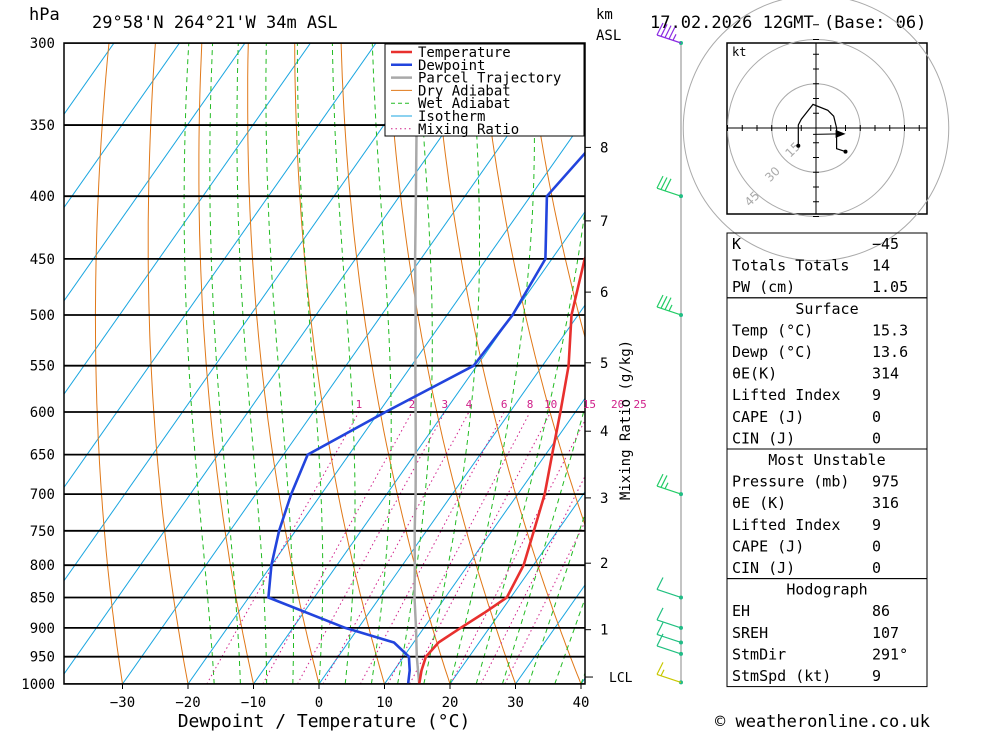 The height and width of the screenshot is (733, 1000). What do you see at coordinates (781, 676) in the screenshot?
I see `hodograph-indices-row-label: StmSpd (kt)` at bounding box center [781, 676].